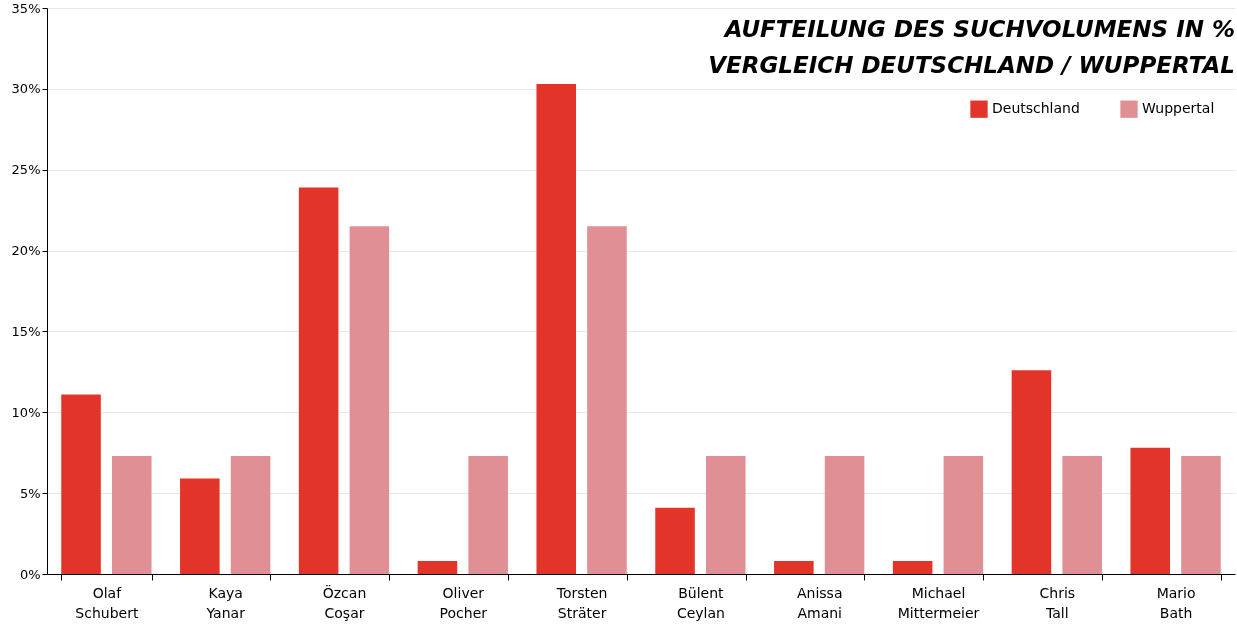 The image size is (1237, 626). What do you see at coordinates (1176, 602) in the screenshot?
I see `x-tick-label: Mario Bath` at bounding box center [1176, 602].